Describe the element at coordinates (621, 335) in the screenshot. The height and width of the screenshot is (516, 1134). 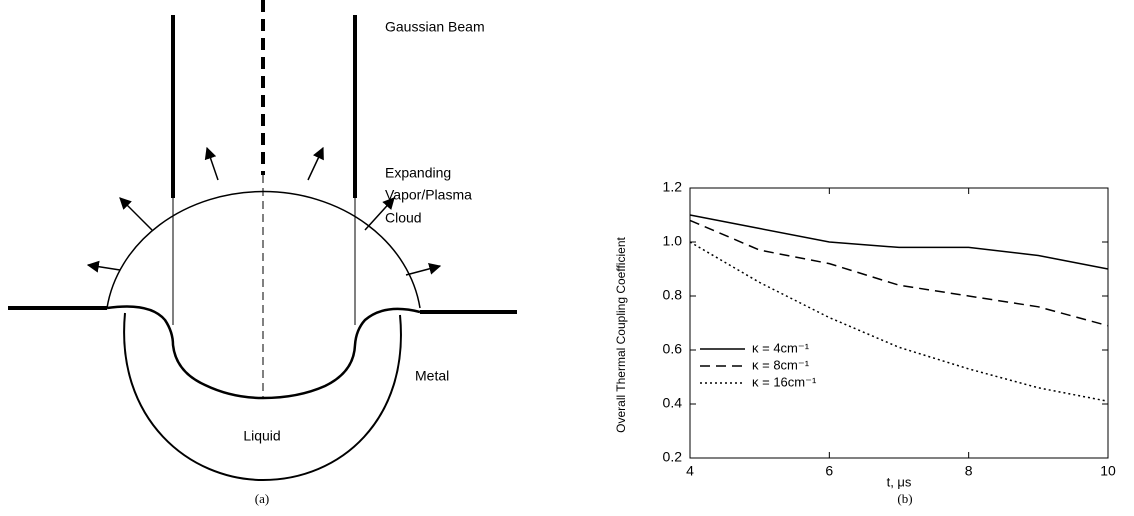
I see `y-axis-label: Overall Thermal Coupling Coefficient` at that location.